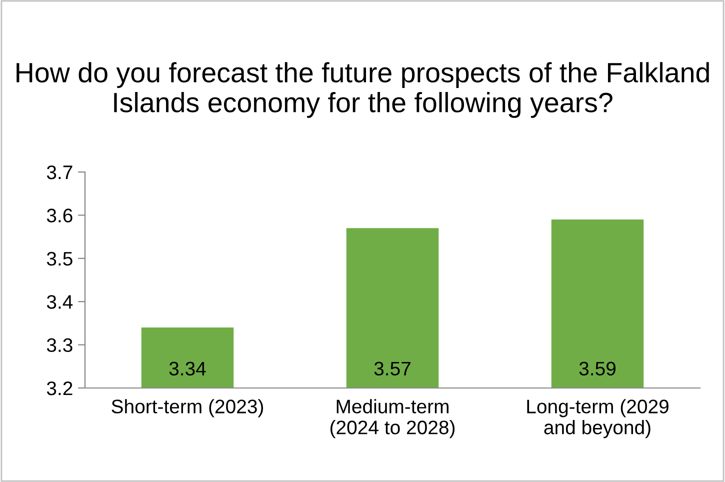 This screenshot has height=482, width=725. What do you see at coordinates (392, 369) in the screenshot?
I see `data-label: 3.57` at bounding box center [392, 369].